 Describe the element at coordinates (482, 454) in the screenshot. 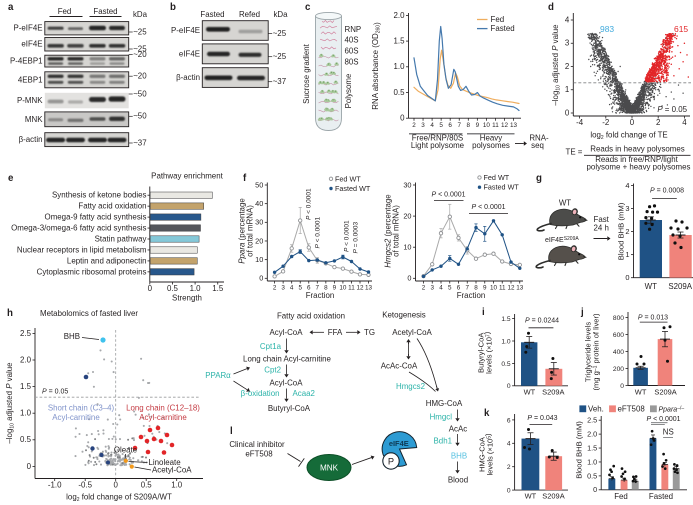

I see `svg-text: HMG-CoA` at that location.